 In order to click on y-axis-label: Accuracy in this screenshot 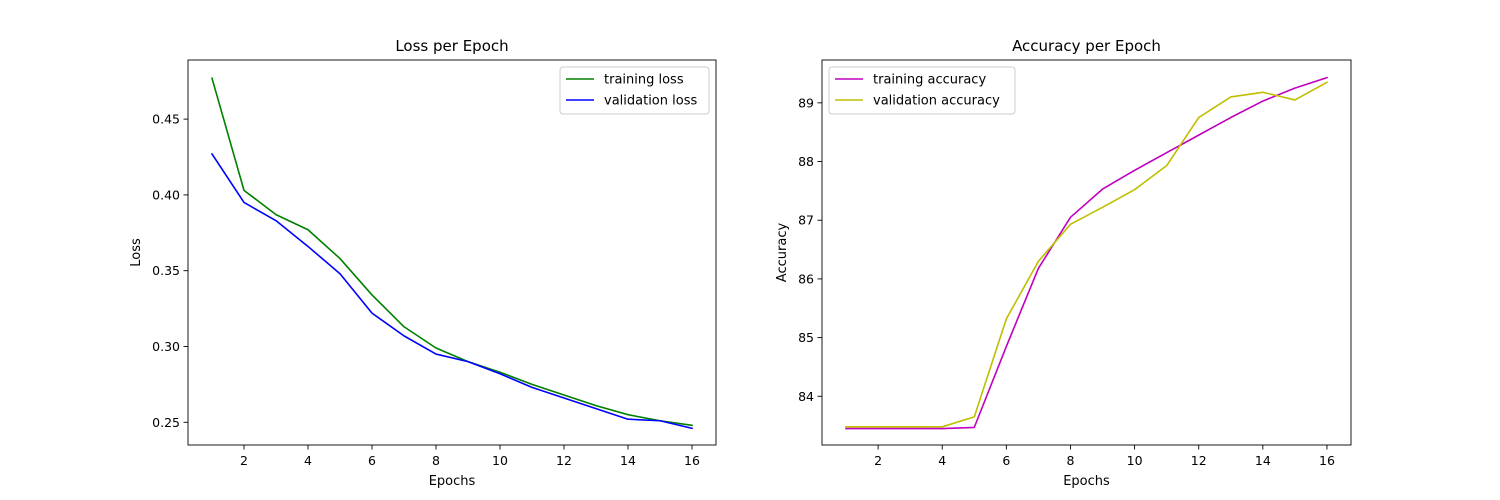, I will do `click(782, 253)`.